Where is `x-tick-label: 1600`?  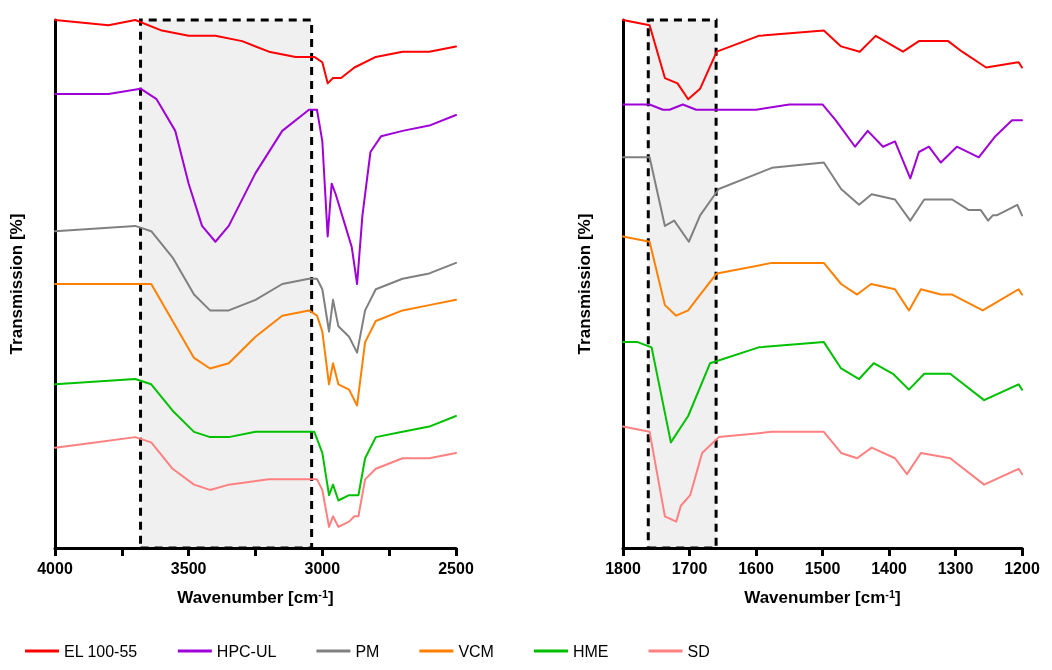
x-tick-label: 1600 is located at coordinates (756, 568).